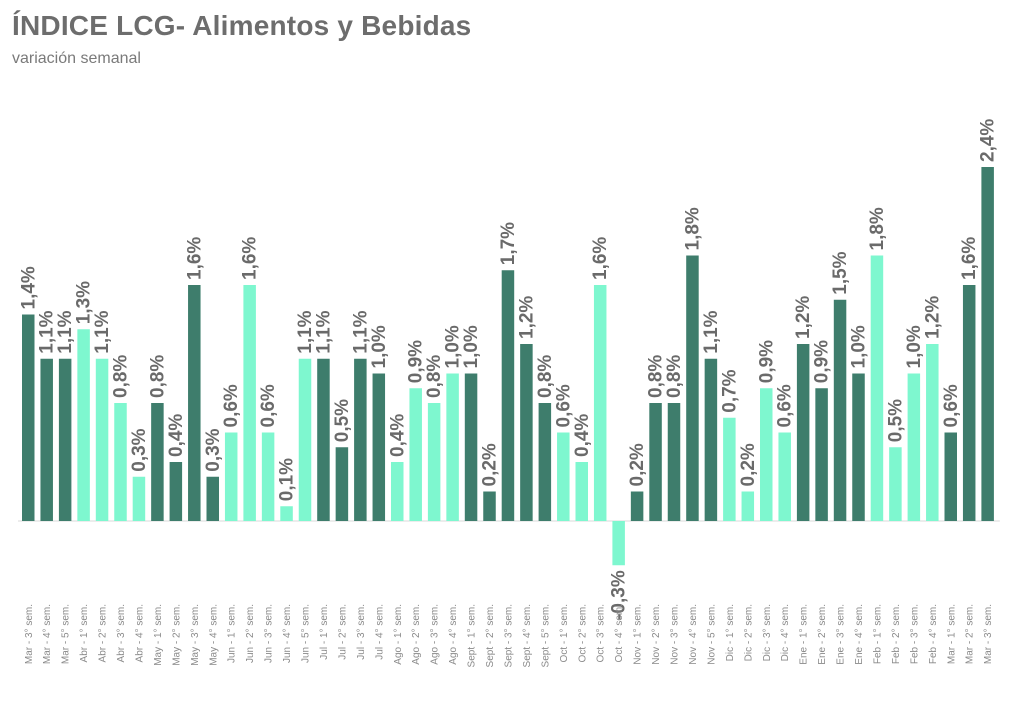 The height and width of the screenshot is (704, 1024). I want to click on value-label-46: 1,8%, so click(877, 228).